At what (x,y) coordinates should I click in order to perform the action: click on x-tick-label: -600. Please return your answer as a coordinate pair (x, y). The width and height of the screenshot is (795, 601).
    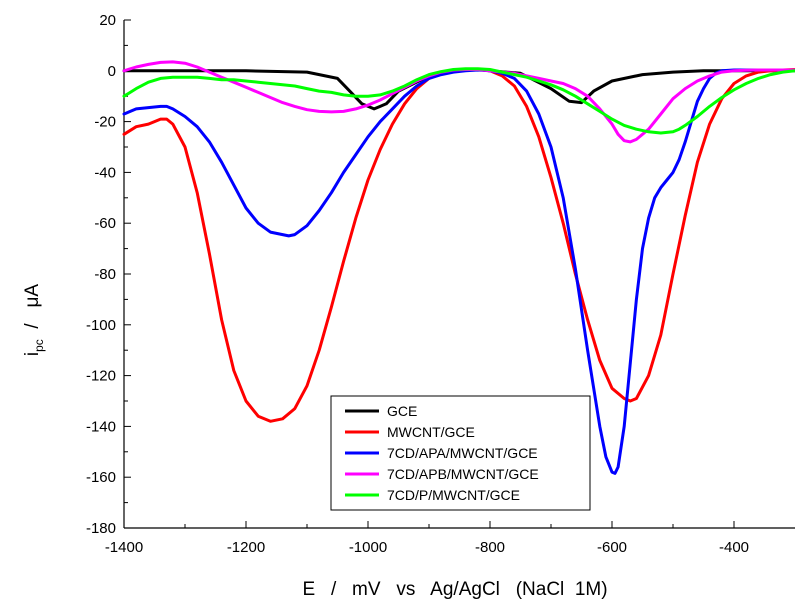
    Looking at the image, I should click on (612, 547).